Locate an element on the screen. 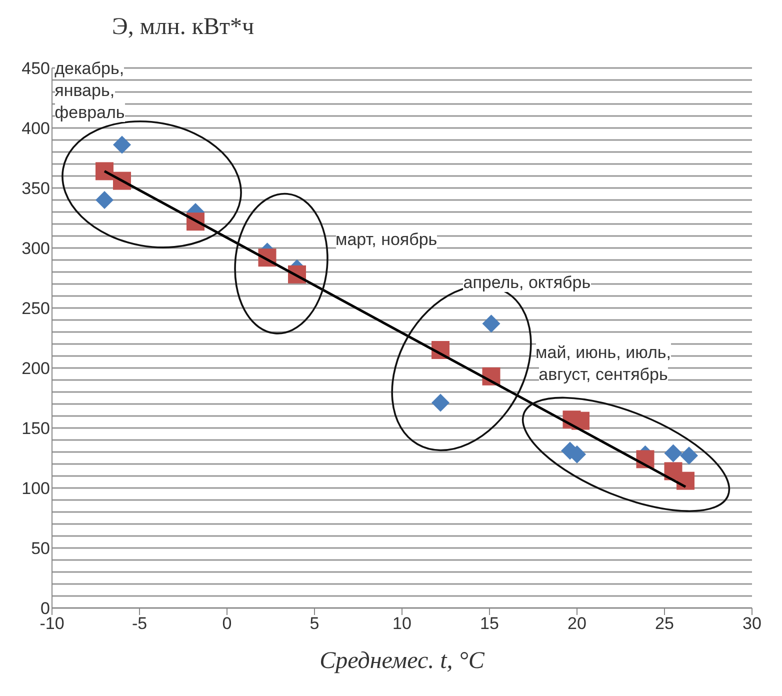 The width and height of the screenshot is (782, 696). annotation: май, июнь, июль, август, сентябрь is located at coordinates (603, 363).